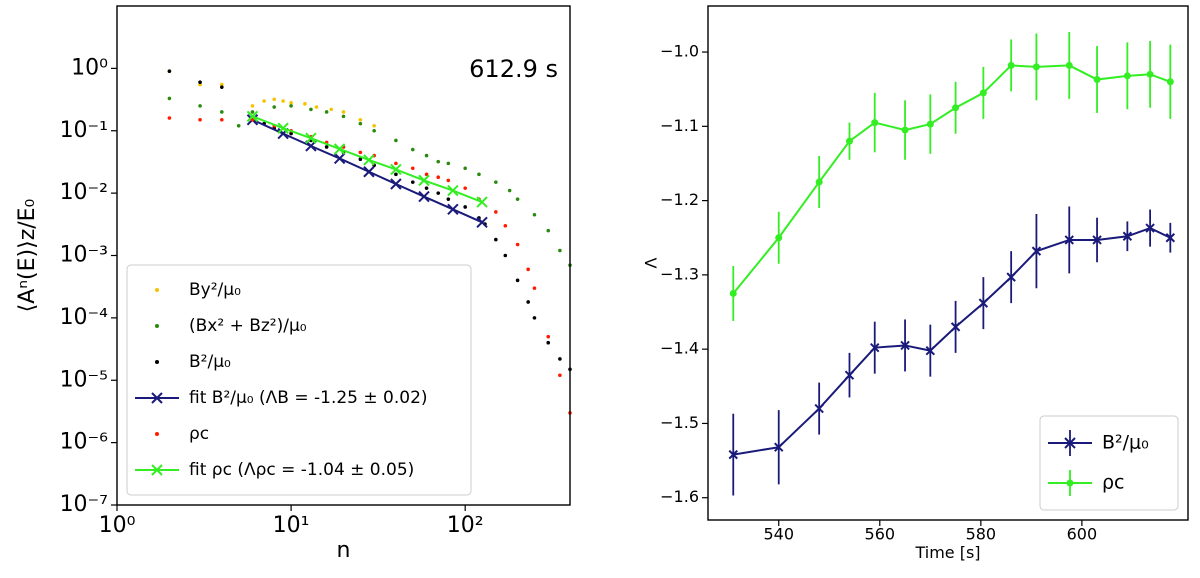  Describe the element at coordinates (84, 504) in the screenshot. I see `y-tick-label: 10⁻⁷` at that location.